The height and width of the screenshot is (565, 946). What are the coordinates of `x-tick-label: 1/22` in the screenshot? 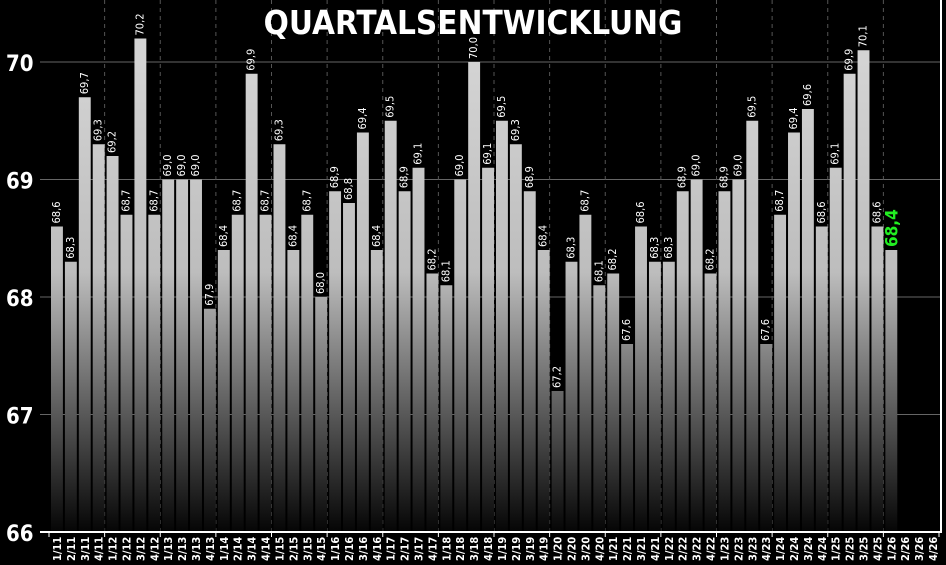 It's located at (669, 549).